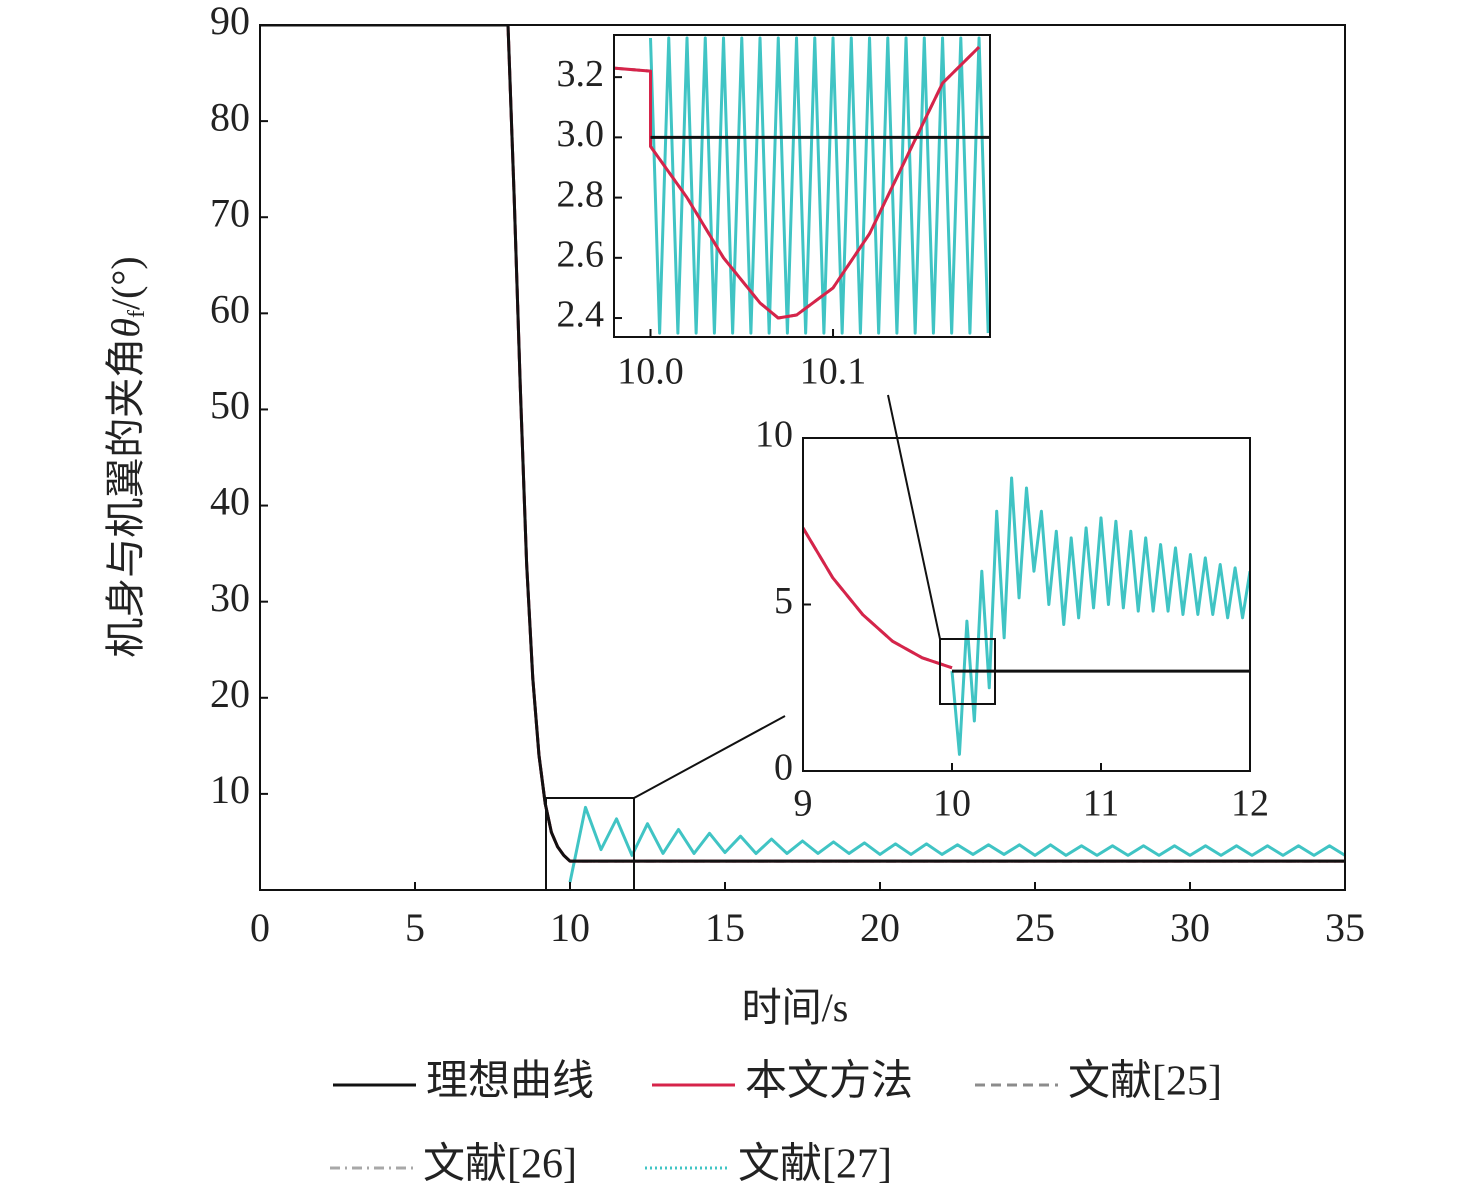 The height and width of the screenshot is (1203, 1476). Describe the element at coordinates (230, 693) in the screenshot. I see `y-tick-label: 20` at that location.